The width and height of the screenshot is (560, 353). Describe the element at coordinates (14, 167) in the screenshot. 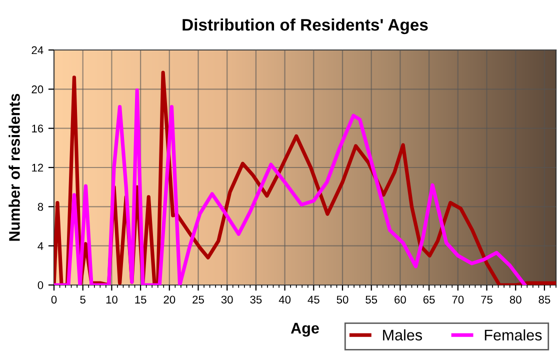

I see `y-axis-title: Number of residents` at that location.